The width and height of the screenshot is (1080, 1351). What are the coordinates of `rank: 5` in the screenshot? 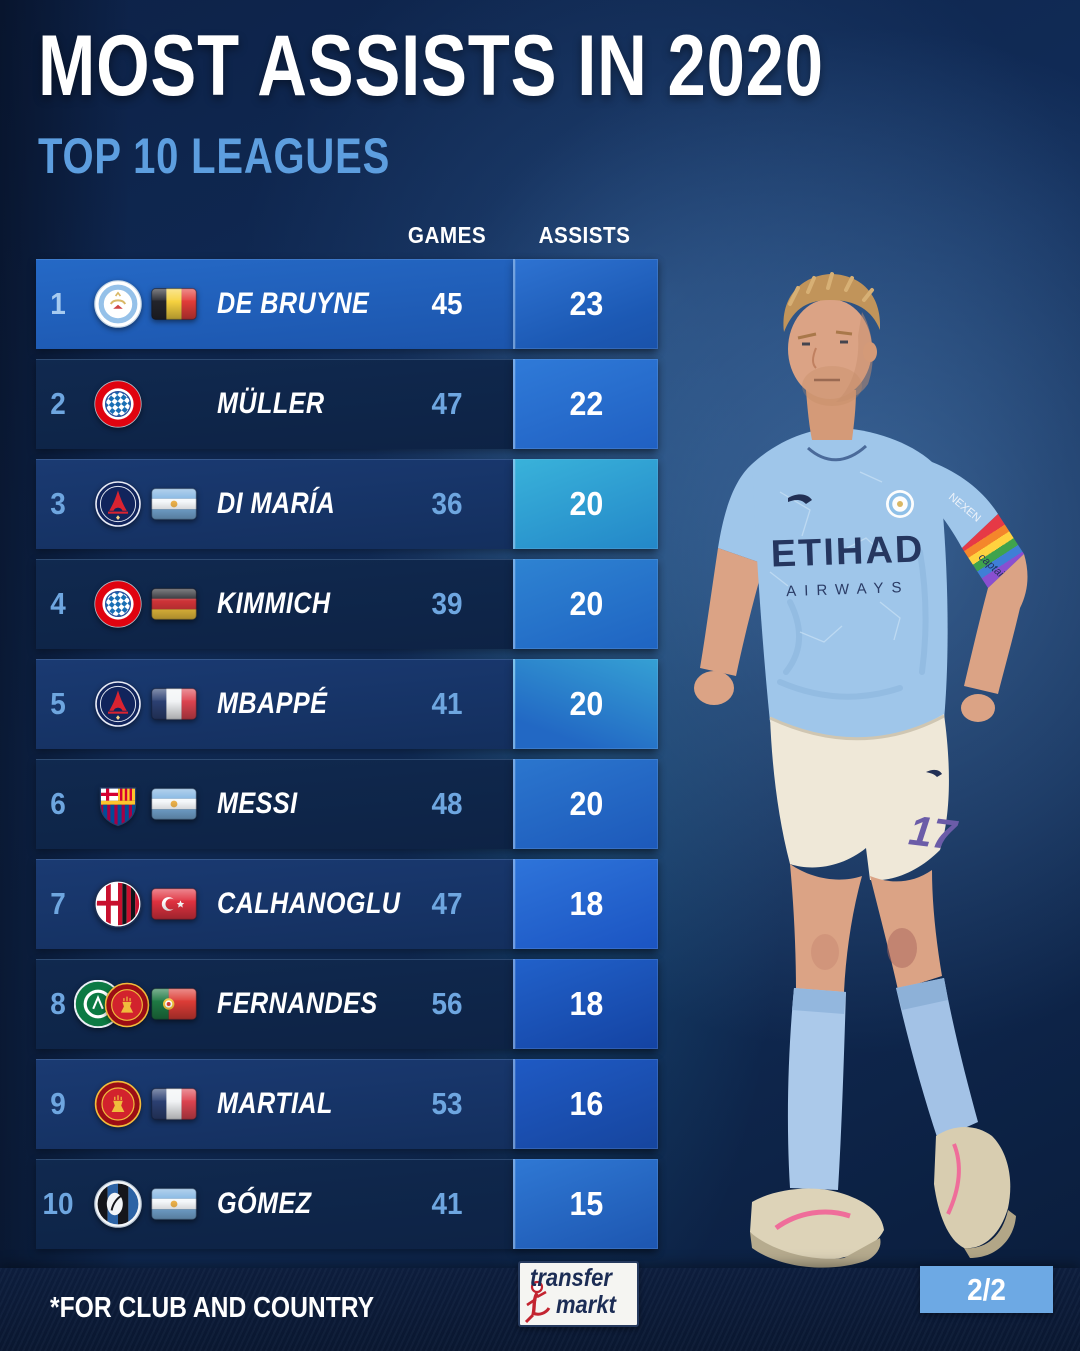 It's located at (58, 703).